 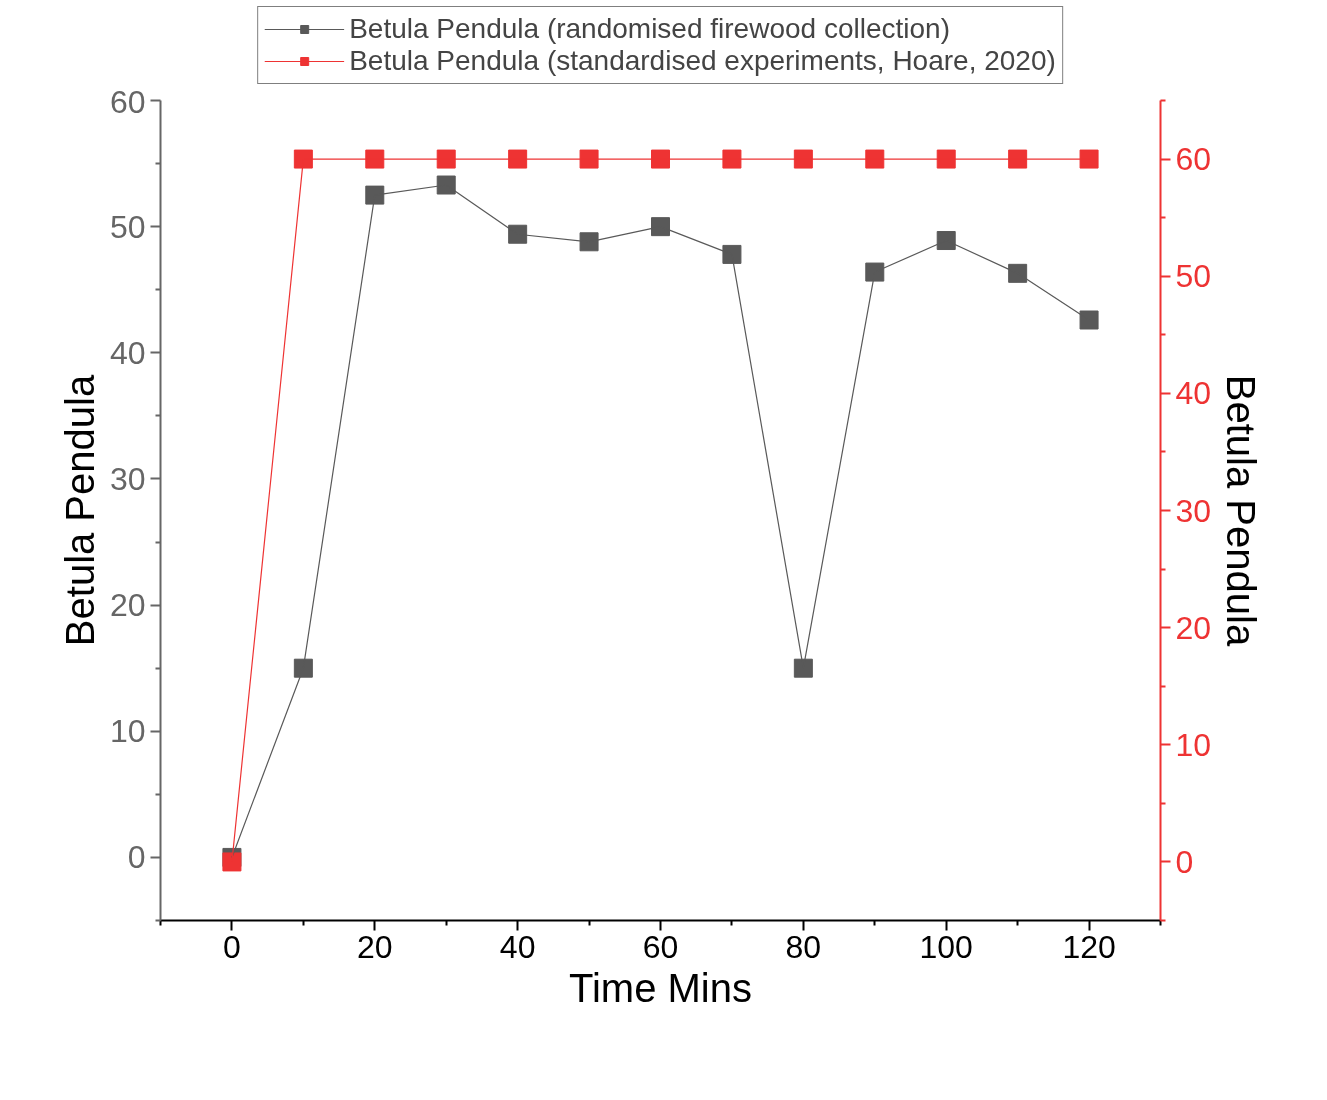 I want to click on y2-tick-label: 40, so click(x=1193, y=393).